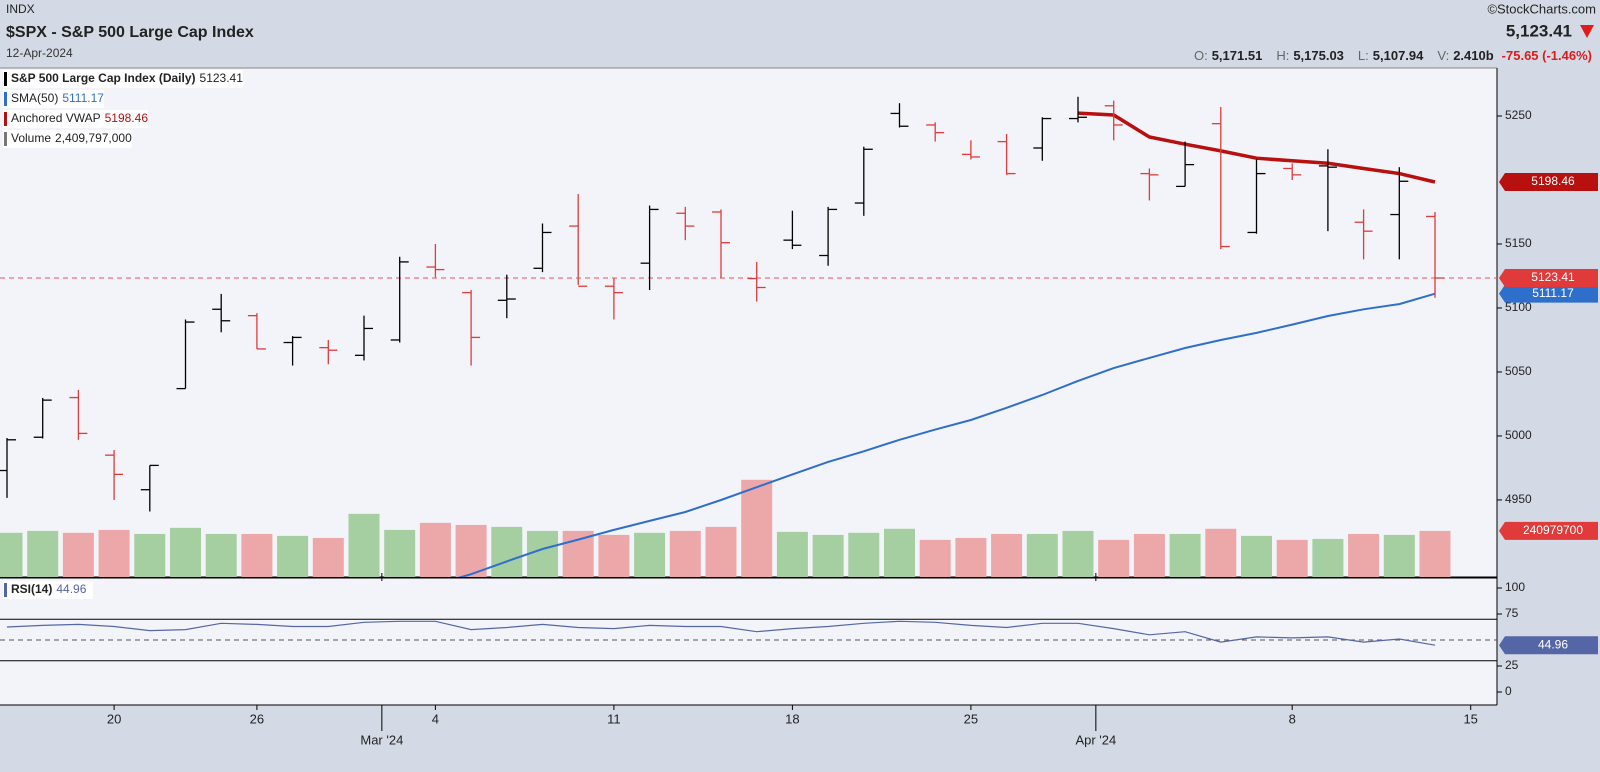 Image resolution: width=1600 pixels, height=772 pixels. Describe the element at coordinates (721, 633) in the screenshot. I see `rsi-line` at that location.